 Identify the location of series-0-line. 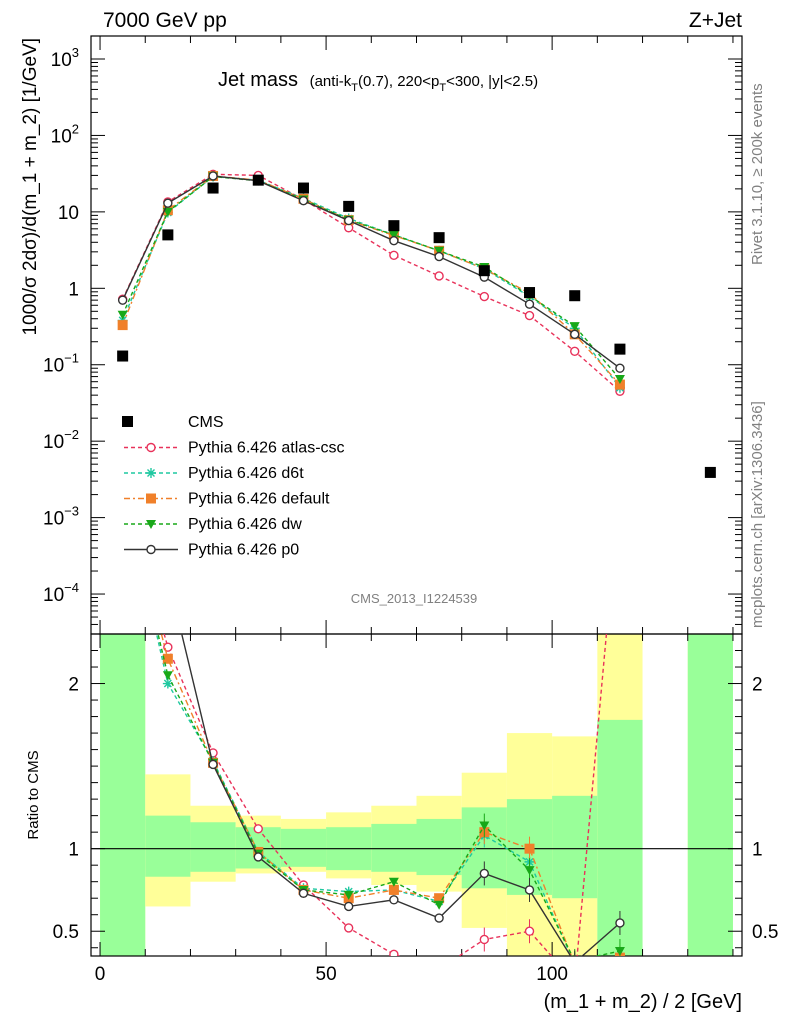
(371, 282).